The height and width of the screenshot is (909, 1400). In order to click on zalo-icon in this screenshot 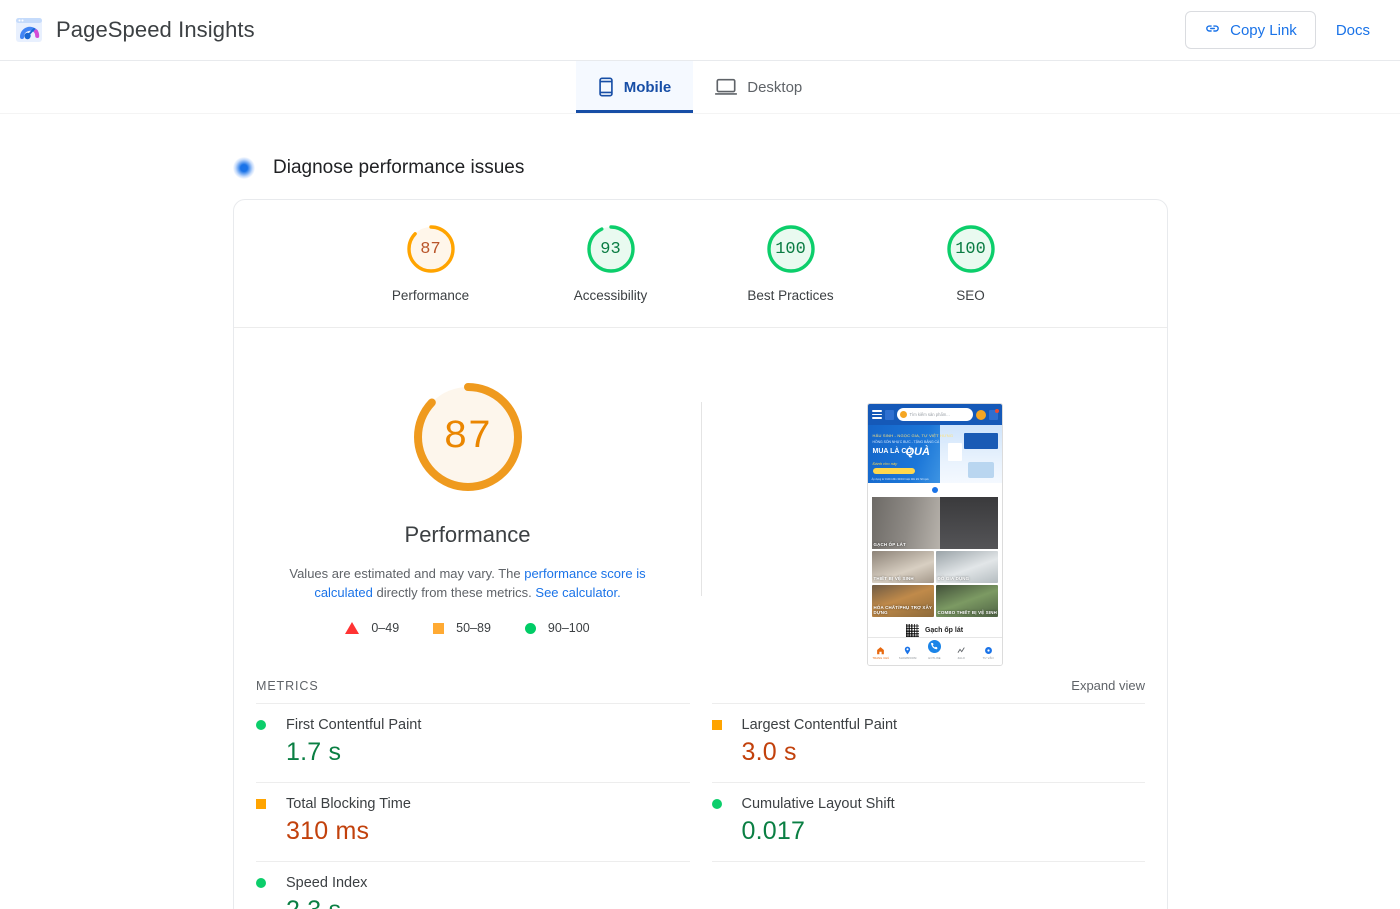, I will do `click(961, 649)`.